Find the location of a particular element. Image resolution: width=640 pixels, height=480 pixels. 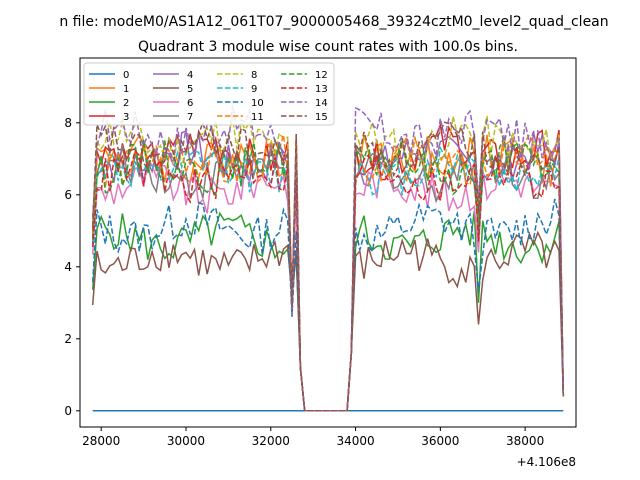

x-tick-label: 32000 is located at coordinates (271, 441).